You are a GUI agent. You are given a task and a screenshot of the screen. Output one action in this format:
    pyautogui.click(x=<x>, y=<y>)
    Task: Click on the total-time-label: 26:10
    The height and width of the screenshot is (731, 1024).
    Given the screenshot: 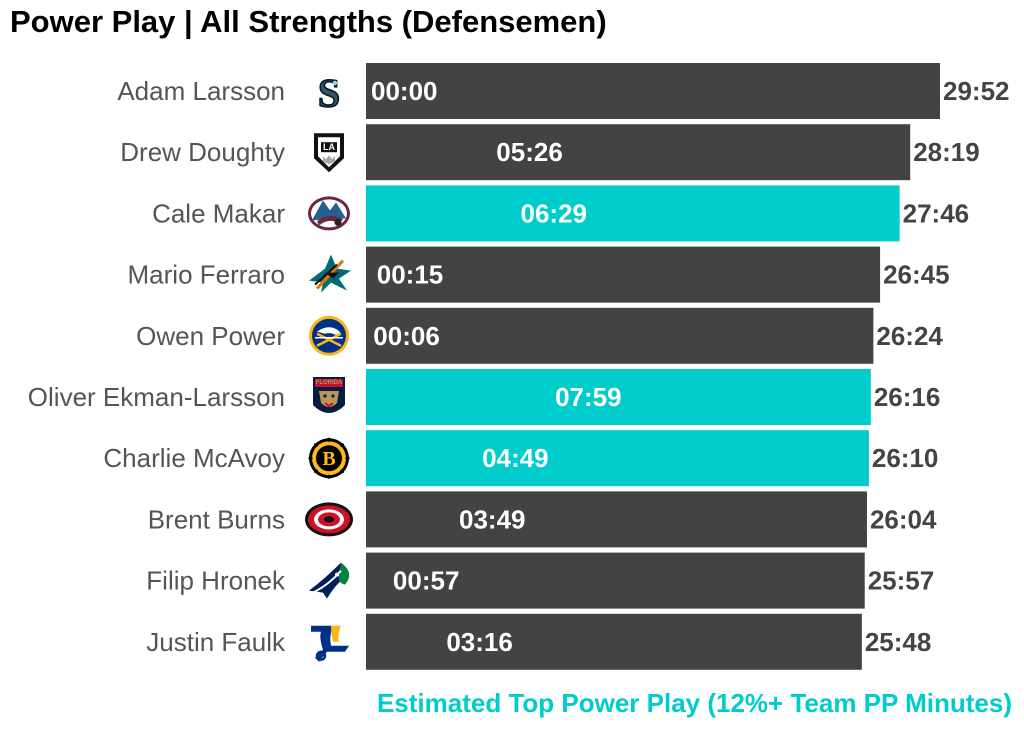 What is the action you would take?
    pyautogui.click(x=905, y=458)
    